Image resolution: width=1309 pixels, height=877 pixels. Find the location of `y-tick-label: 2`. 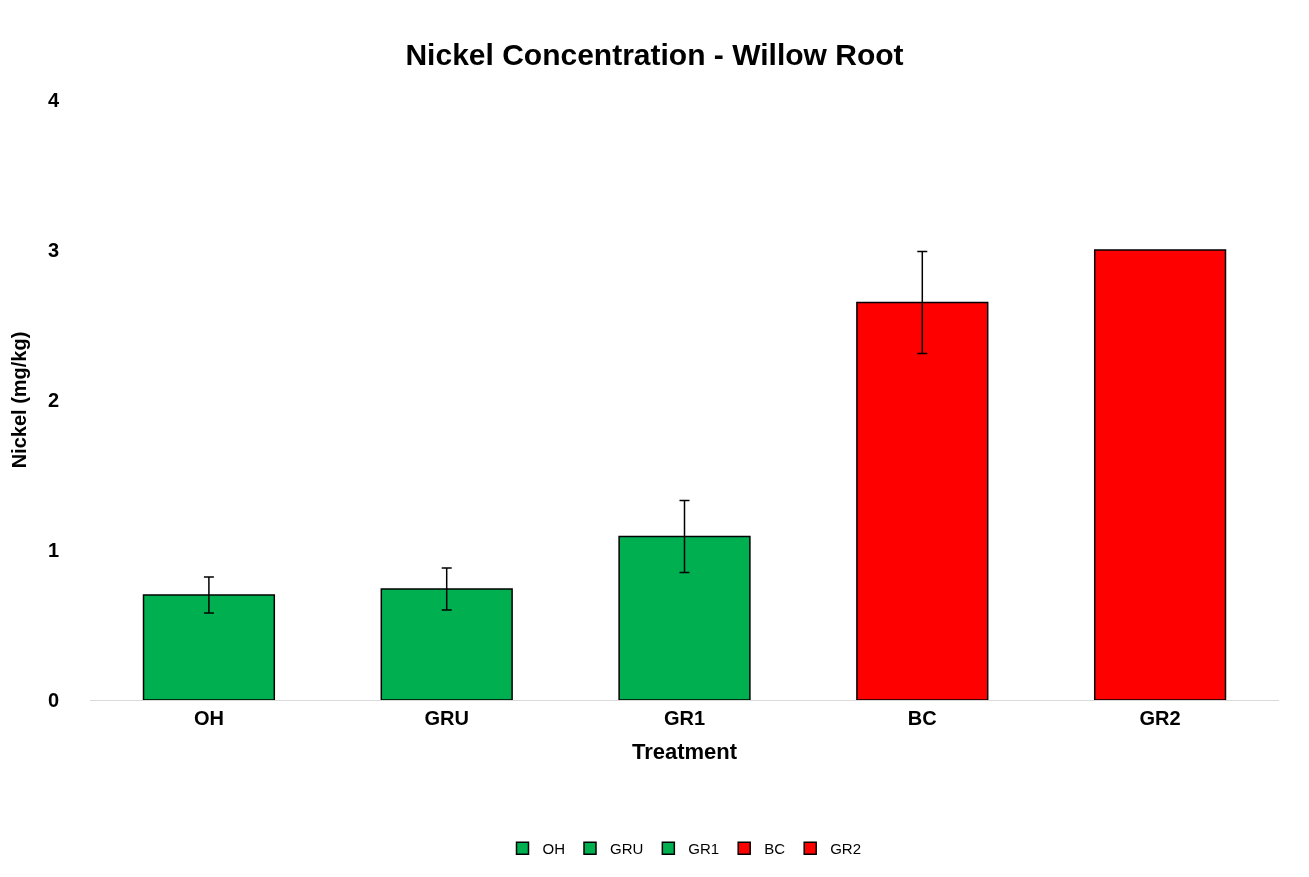

y-tick-label: 2 is located at coordinates (53, 400).